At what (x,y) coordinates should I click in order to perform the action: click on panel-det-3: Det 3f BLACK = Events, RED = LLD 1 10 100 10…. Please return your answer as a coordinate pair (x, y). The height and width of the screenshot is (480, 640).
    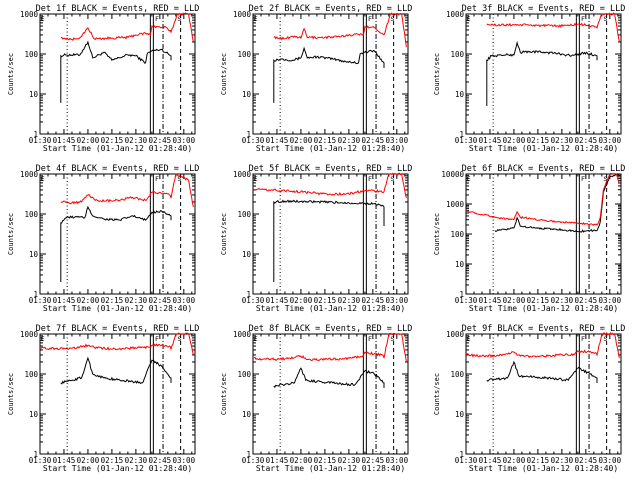
    Looking at the image, I should click on (529, 78).